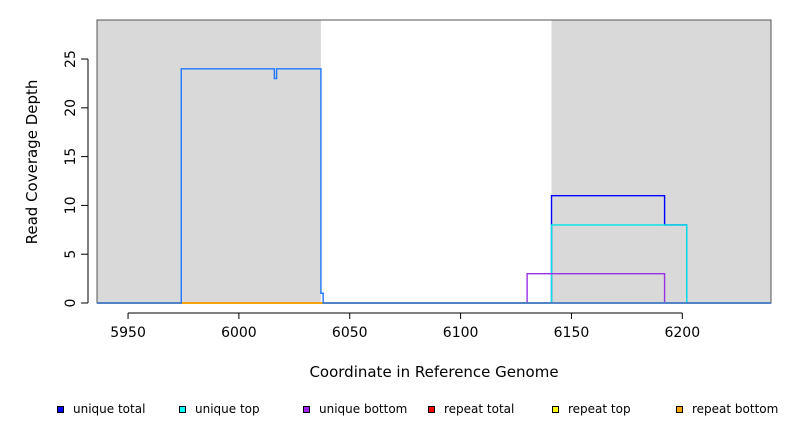 This screenshot has height=432, width=792. I want to click on legend-label-repeat-top: repeat top, so click(599, 409).